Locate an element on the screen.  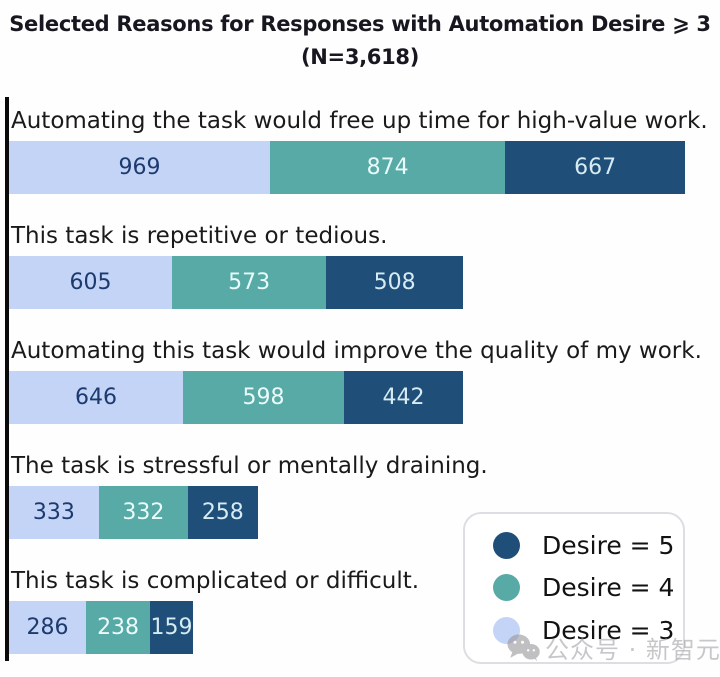
stacked-bar: 333 332 258 is located at coordinates (362, 512).